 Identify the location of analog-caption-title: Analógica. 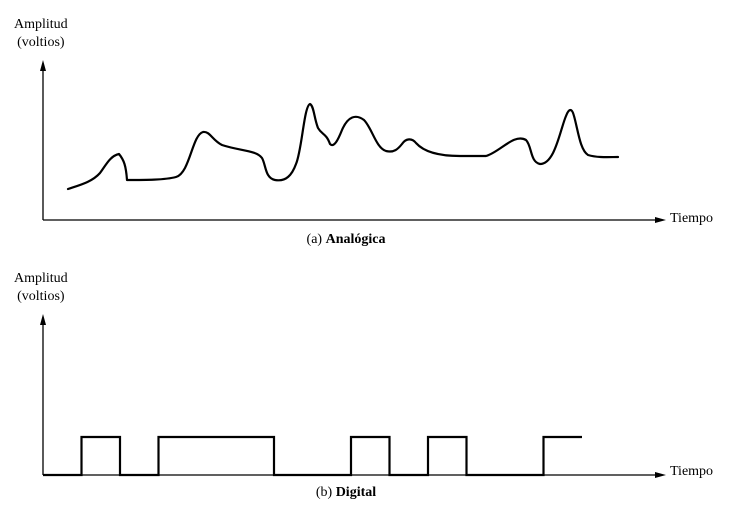
(355, 239).